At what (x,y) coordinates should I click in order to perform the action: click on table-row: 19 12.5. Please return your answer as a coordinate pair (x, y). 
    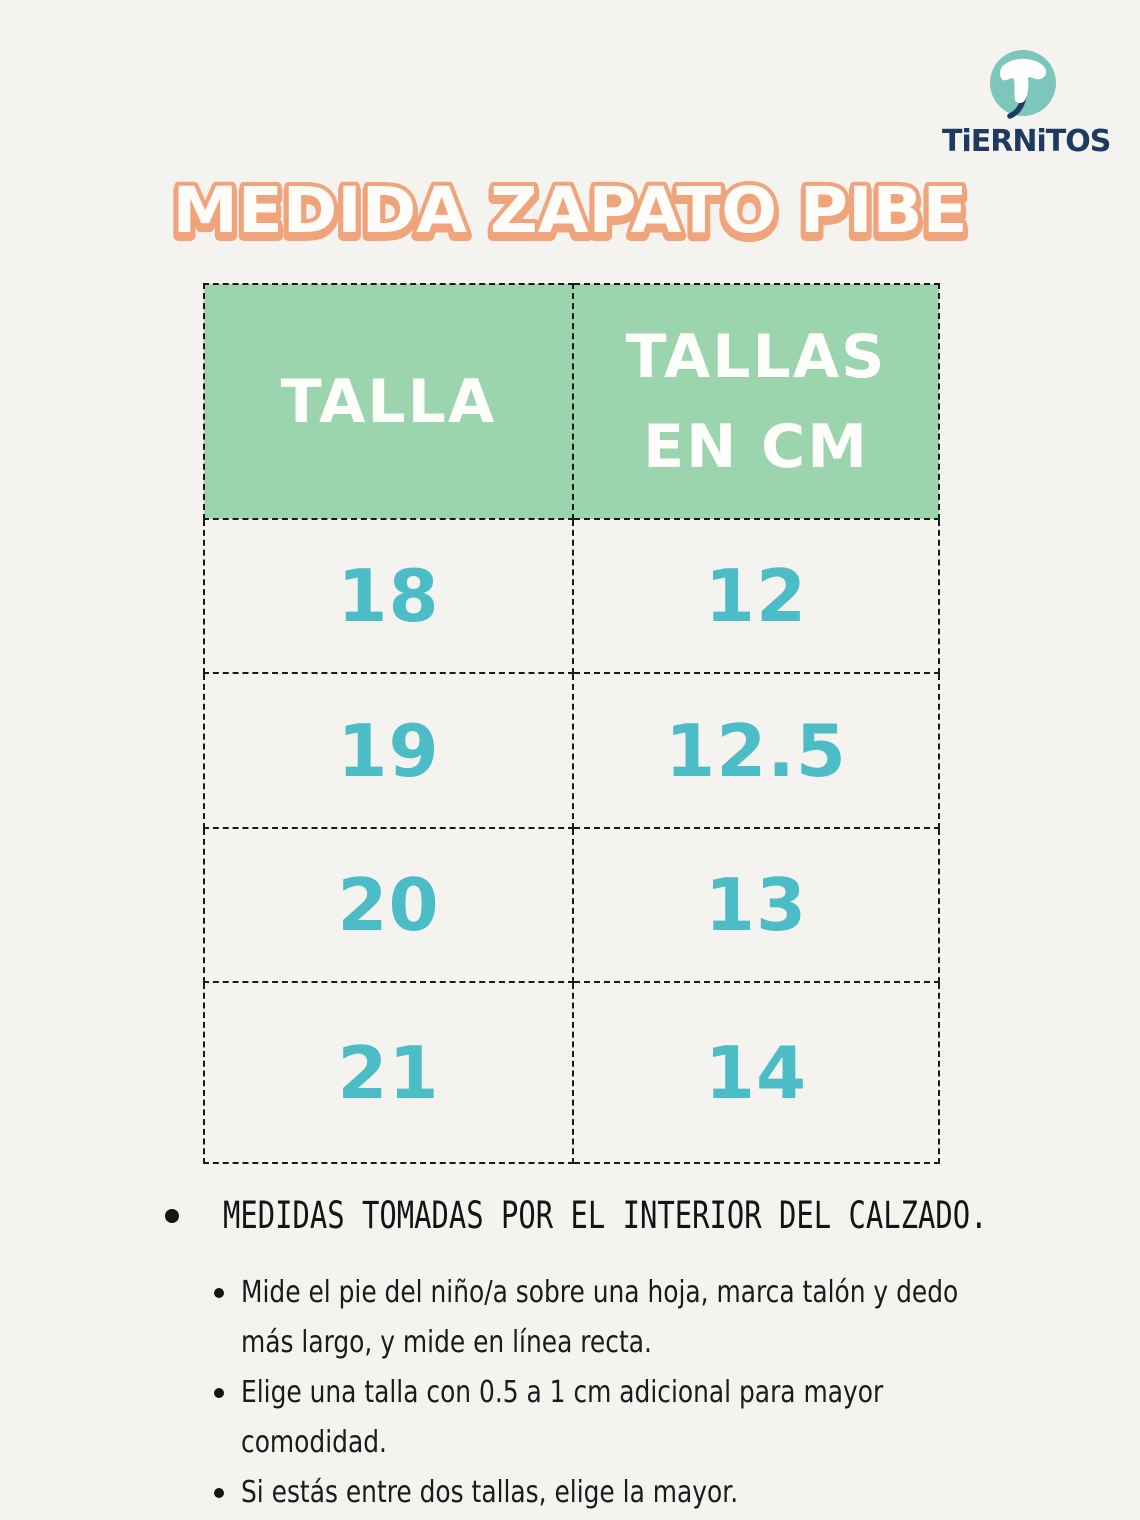
    Looking at the image, I should click on (571, 750).